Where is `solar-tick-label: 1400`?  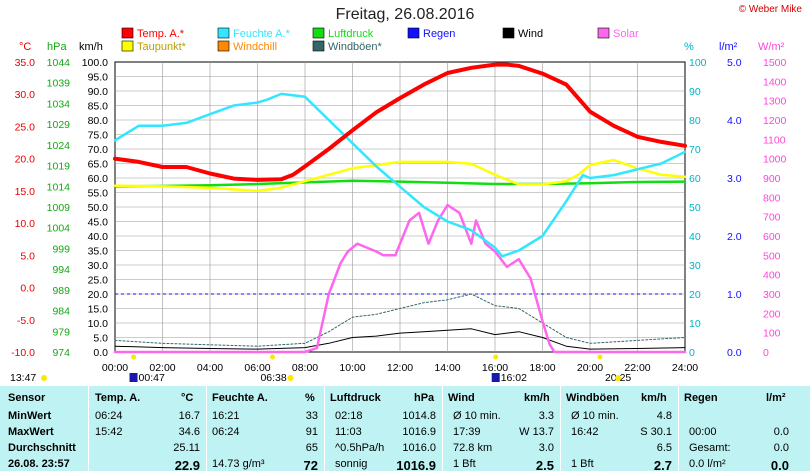
solar-tick-label: 1400 is located at coordinates (775, 82).